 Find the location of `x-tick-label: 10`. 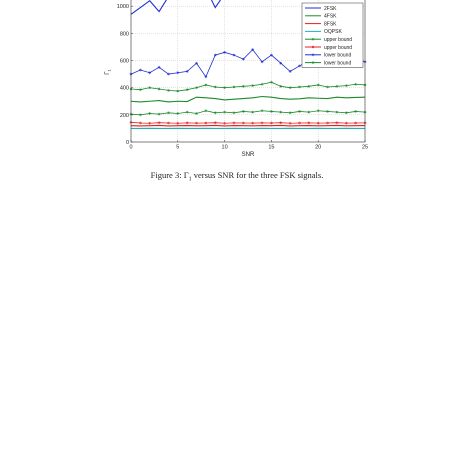

x-tick-label: 10 is located at coordinates (225, 148).